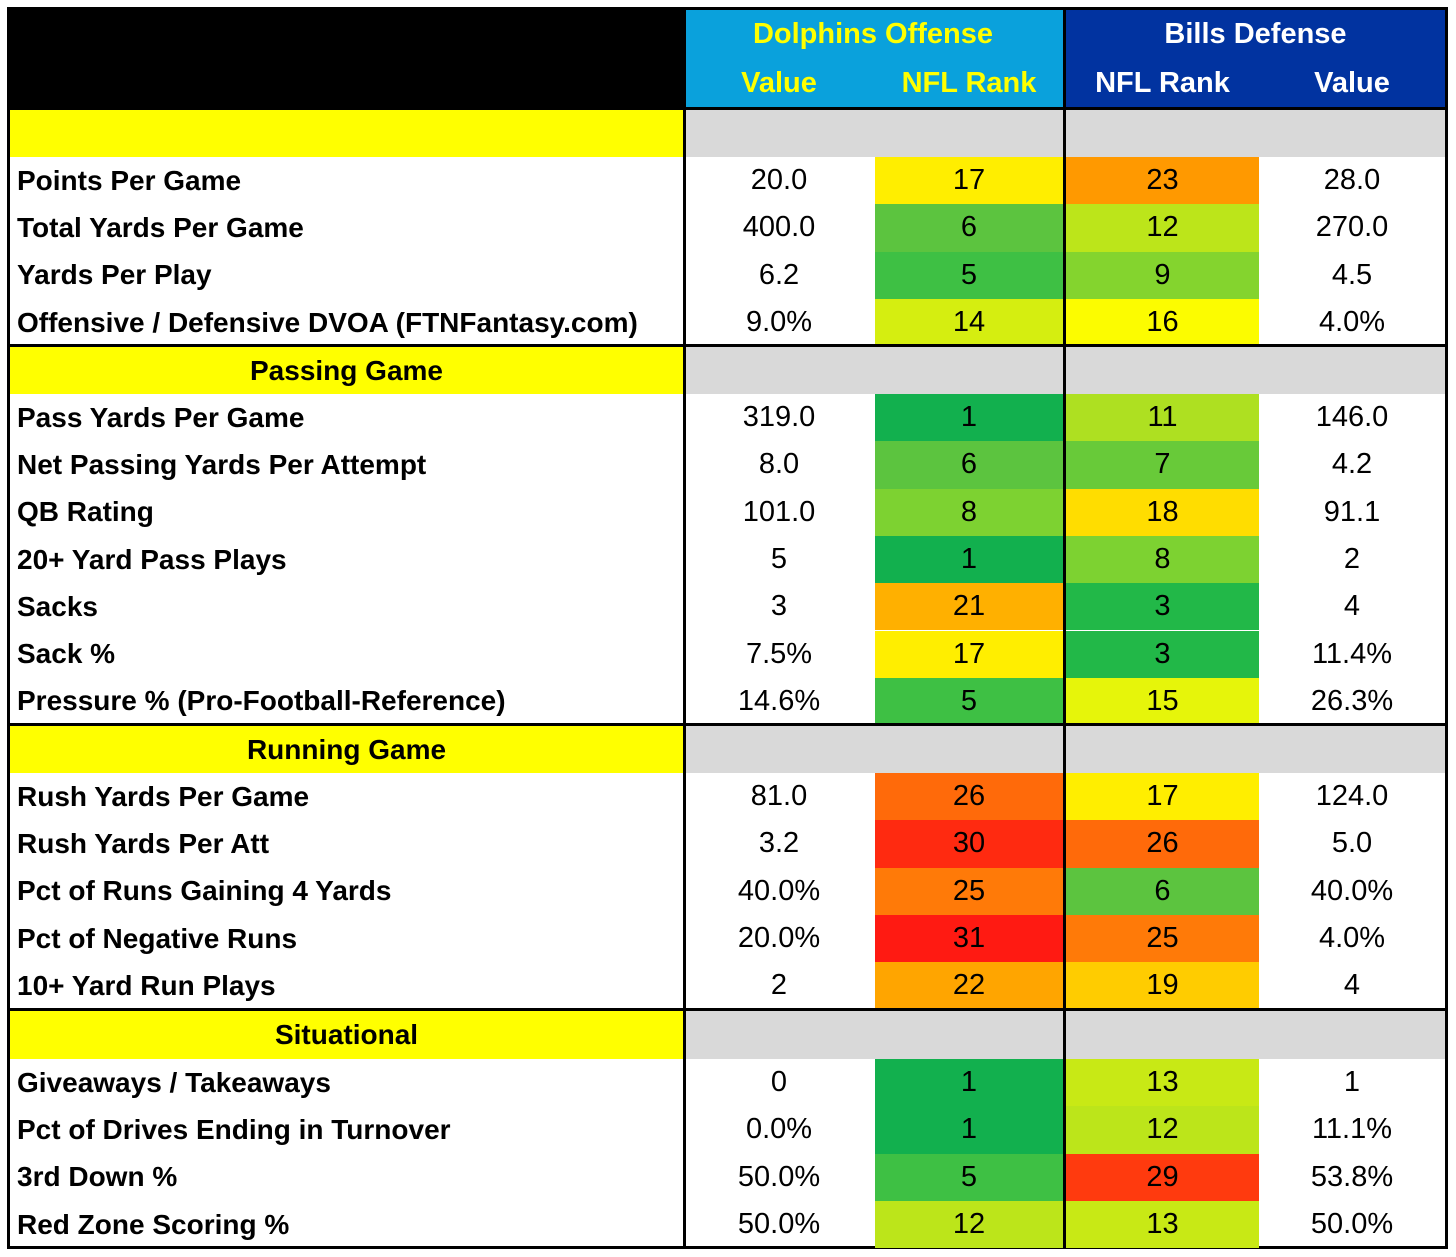 This screenshot has width=1456, height=1257. Describe the element at coordinates (727, 275) in the screenshot. I see `table-row: Yards Per Play 6.2 5 9 4.5` at that location.